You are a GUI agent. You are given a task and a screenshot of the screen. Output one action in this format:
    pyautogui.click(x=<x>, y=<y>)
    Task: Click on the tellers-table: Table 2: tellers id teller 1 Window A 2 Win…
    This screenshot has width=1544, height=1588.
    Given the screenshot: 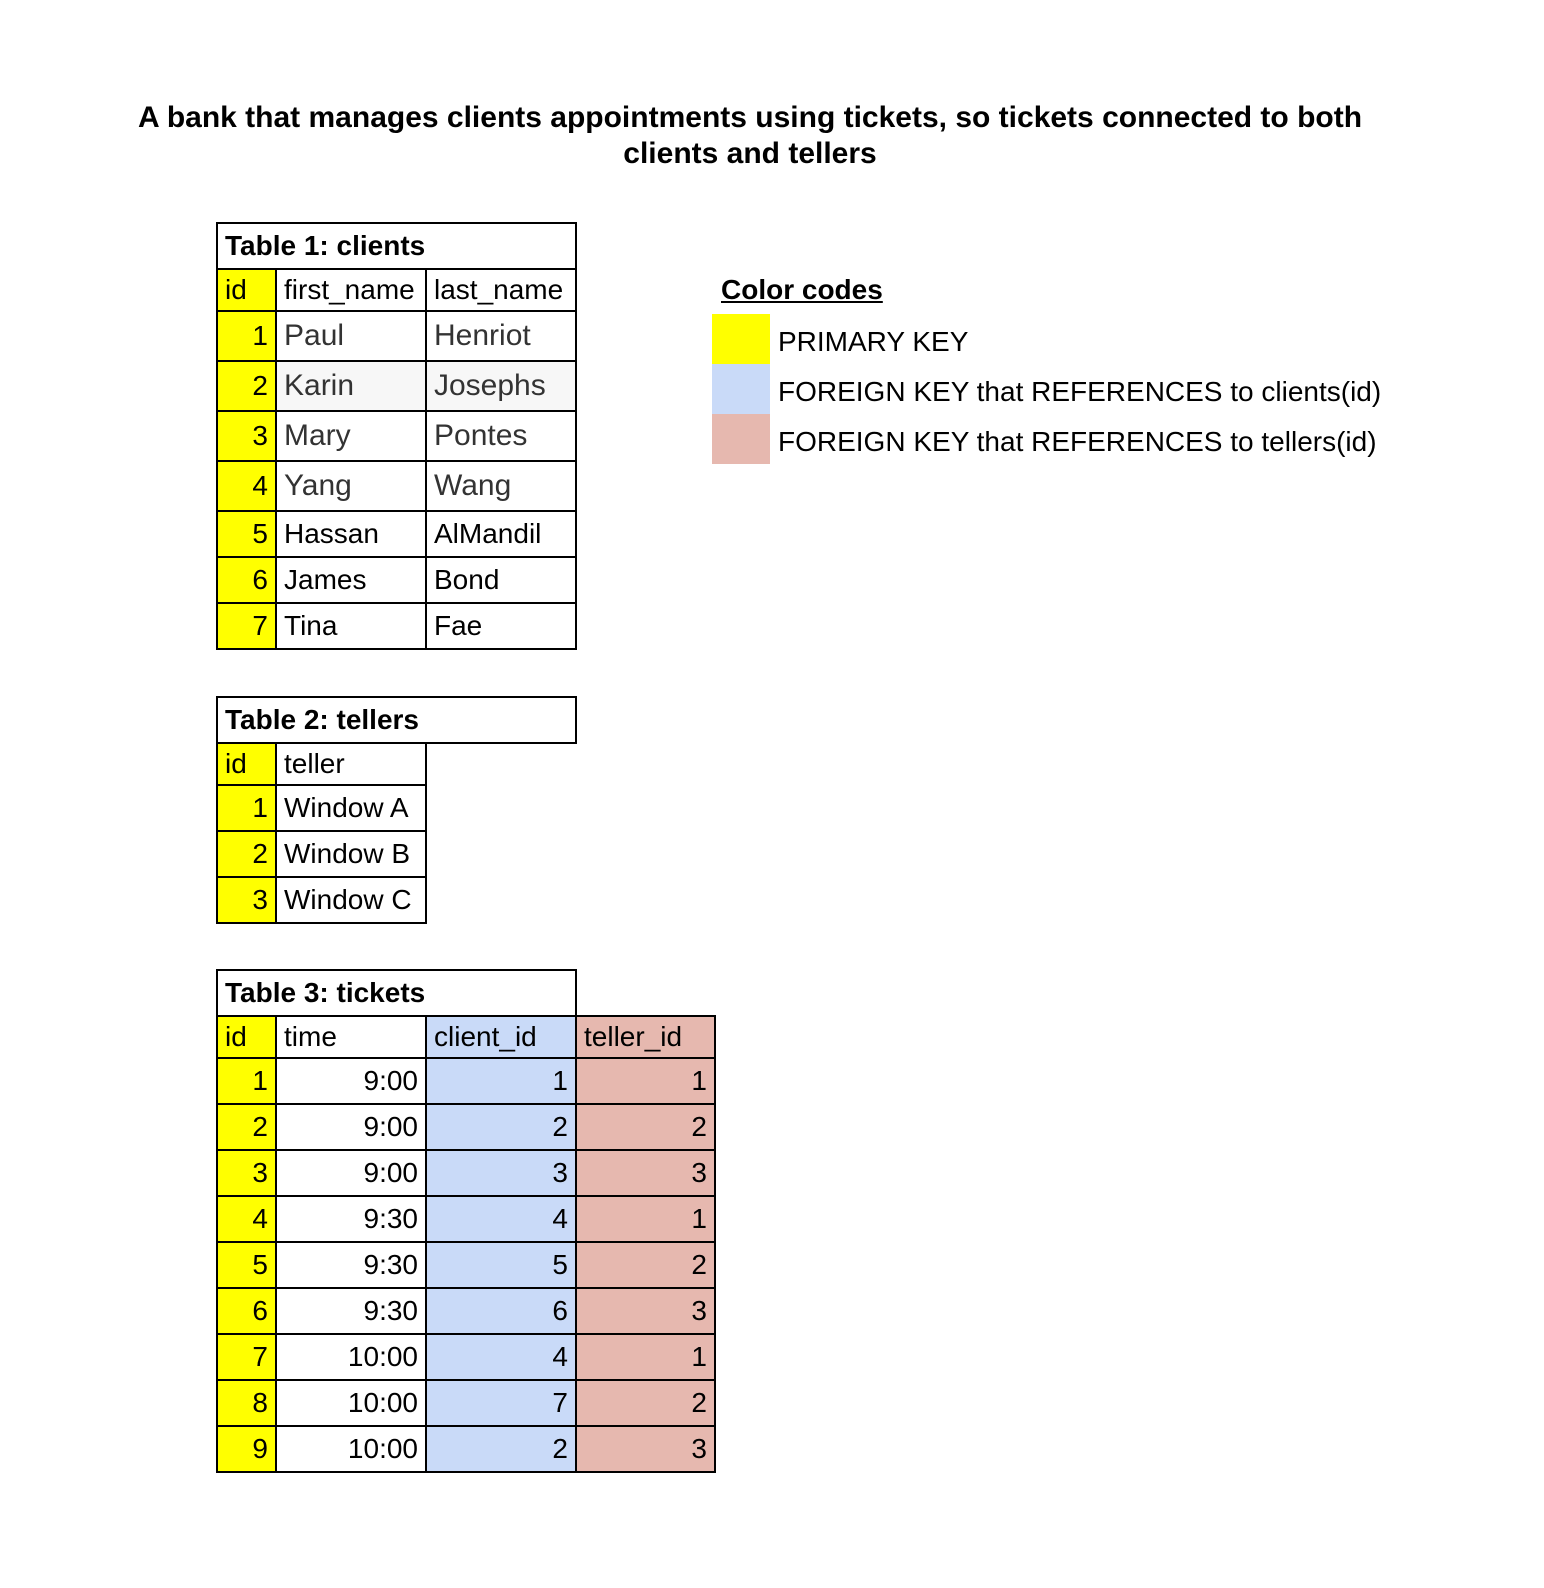 What is the action you would take?
    pyautogui.click(x=396, y=810)
    